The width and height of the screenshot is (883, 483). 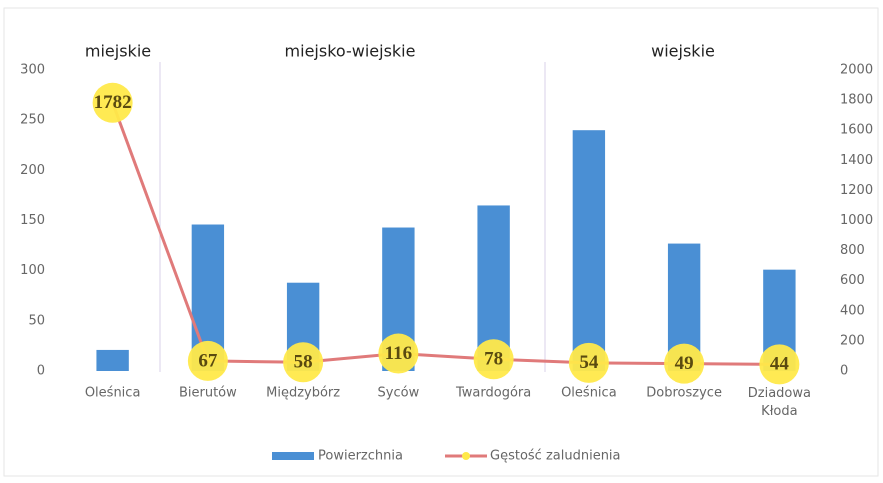 I want to click on y2-tick-label: 1400, so click(x=856, y=160).